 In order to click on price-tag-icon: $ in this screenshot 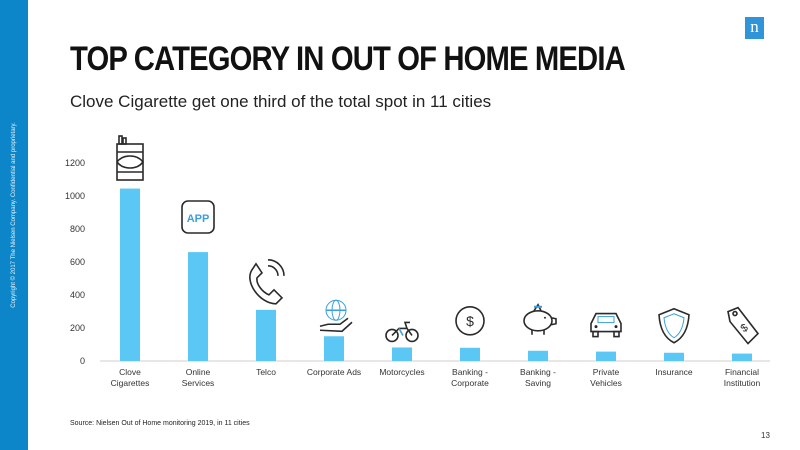, I will do `click(743, 325)`.